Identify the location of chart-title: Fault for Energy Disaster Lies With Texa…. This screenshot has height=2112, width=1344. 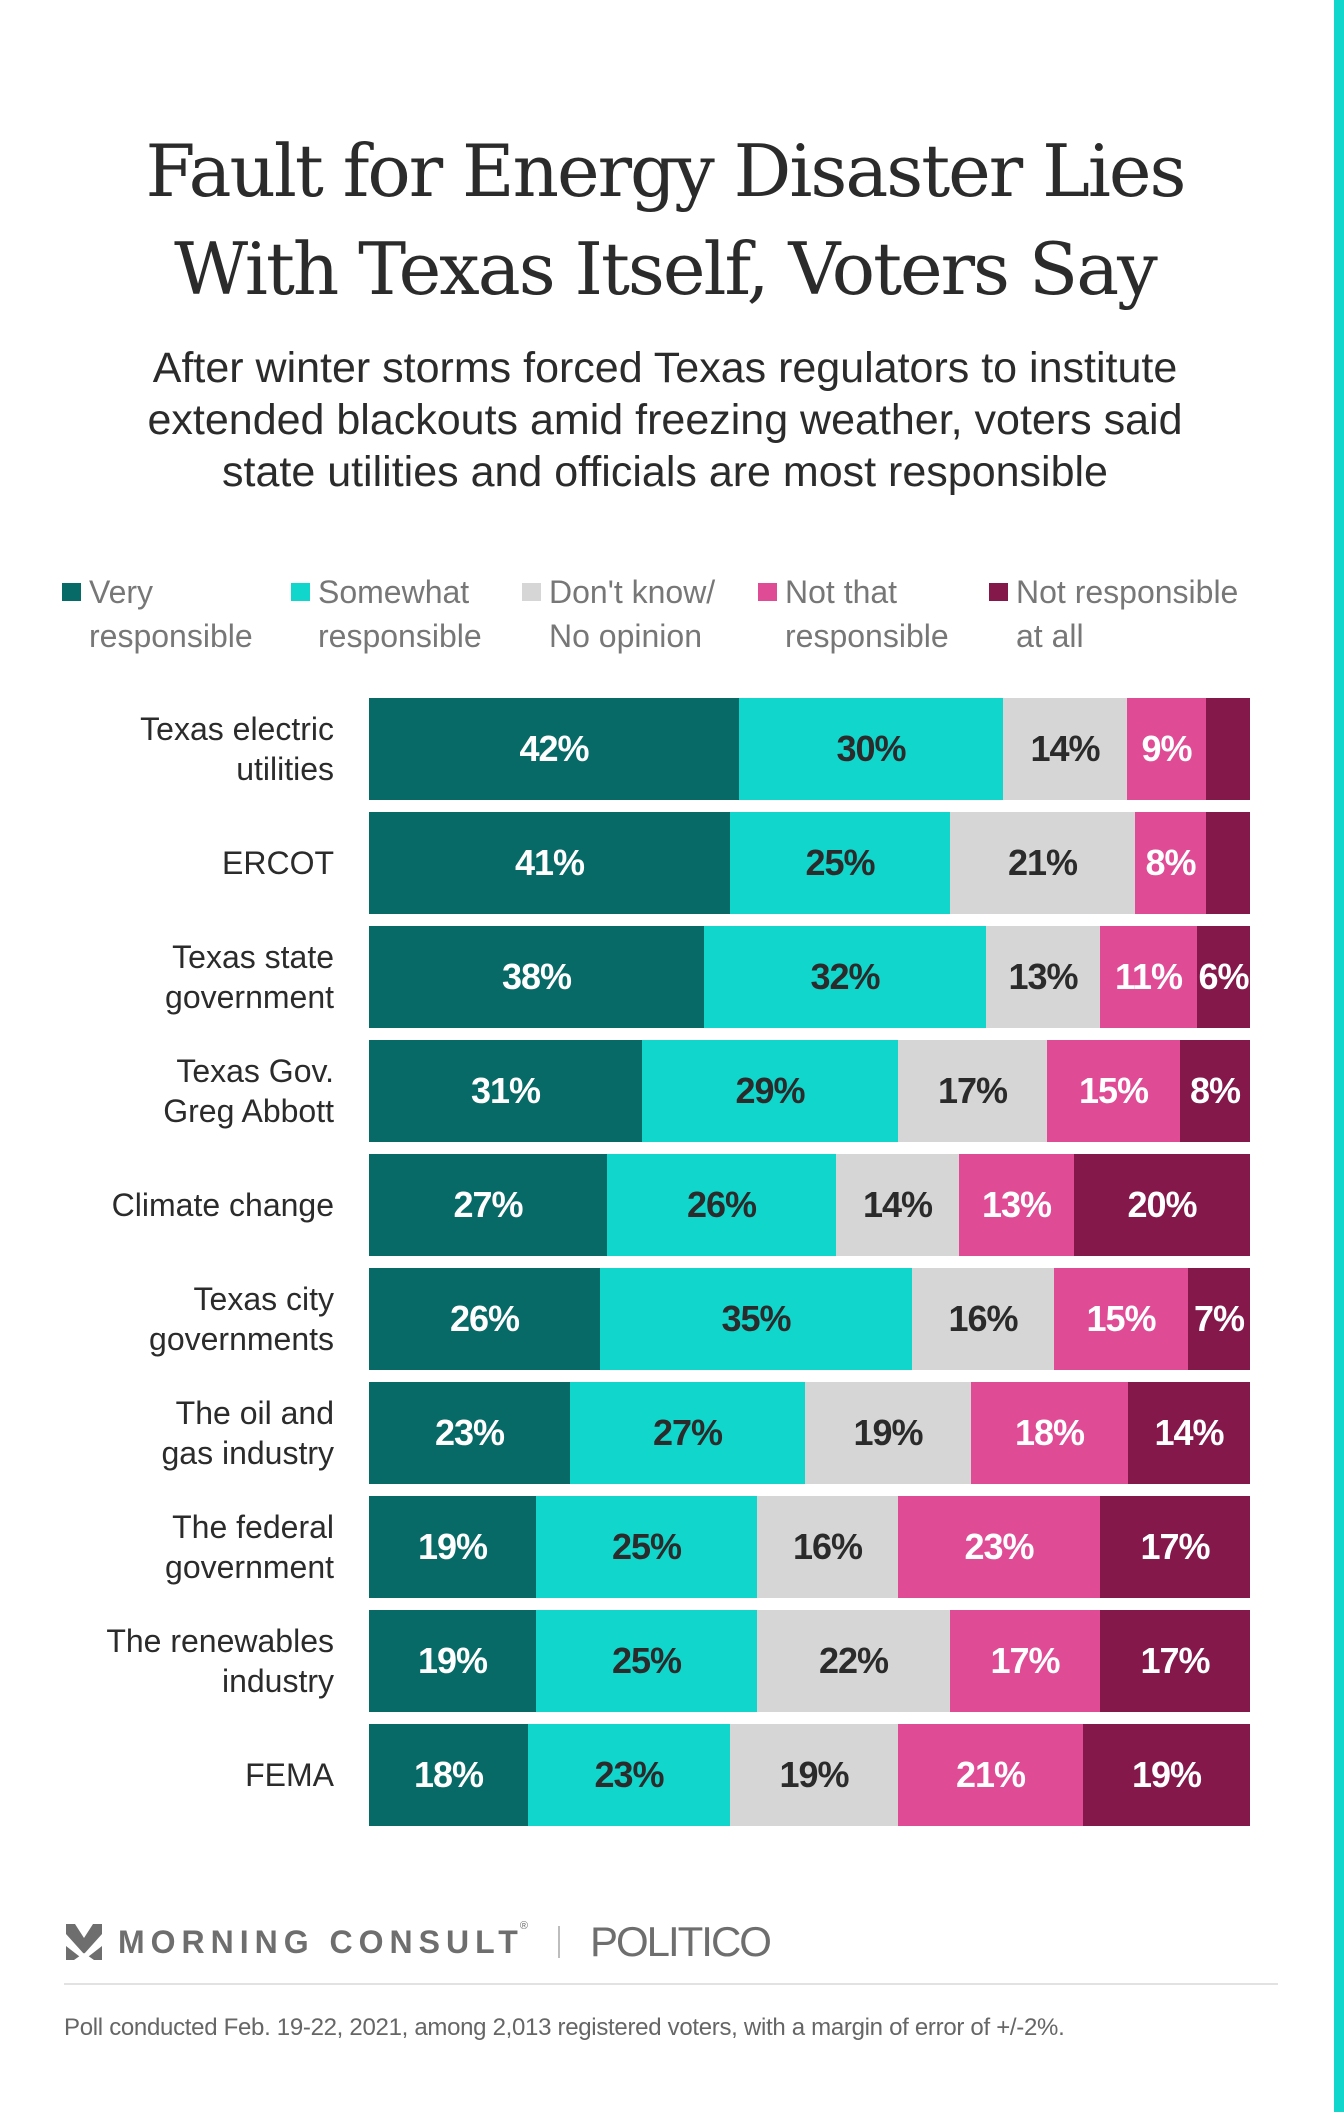
(665, 220).